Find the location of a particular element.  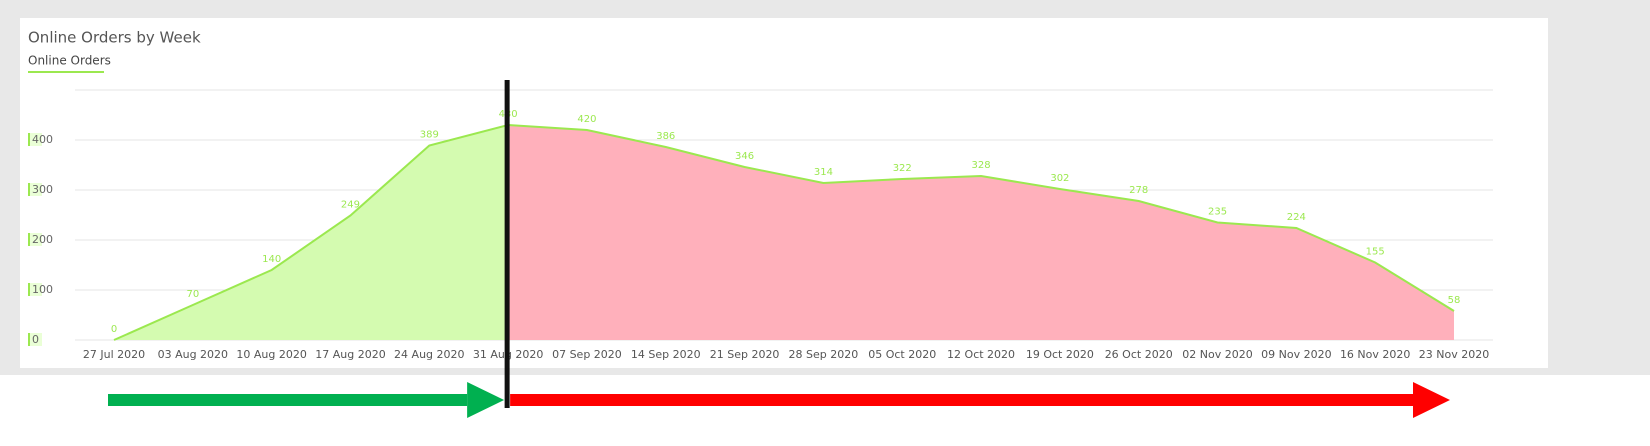

data-label: 420 is located at coordinates (586, 119).